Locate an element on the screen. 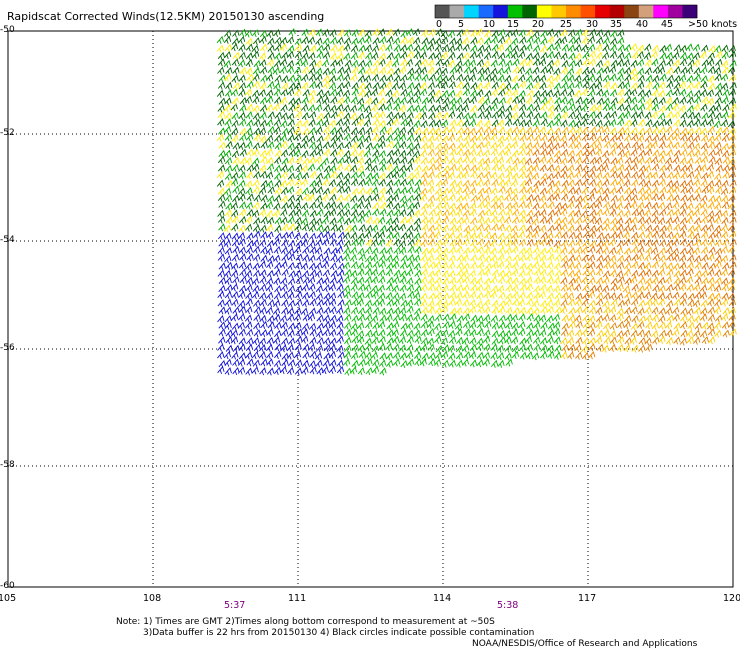 The height and width of the screenshot is (650, 740). legend-label: 40 is located at coordinates (642, 24).